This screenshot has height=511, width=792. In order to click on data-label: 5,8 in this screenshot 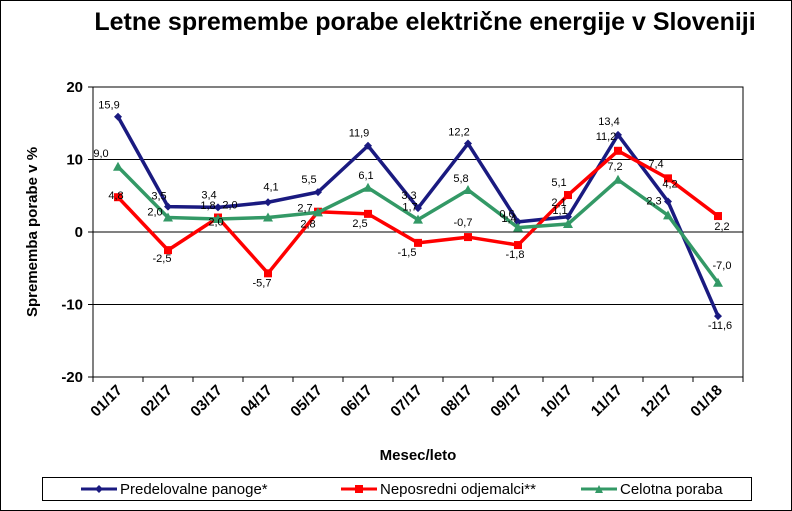, I will do `click(460, 179)`.